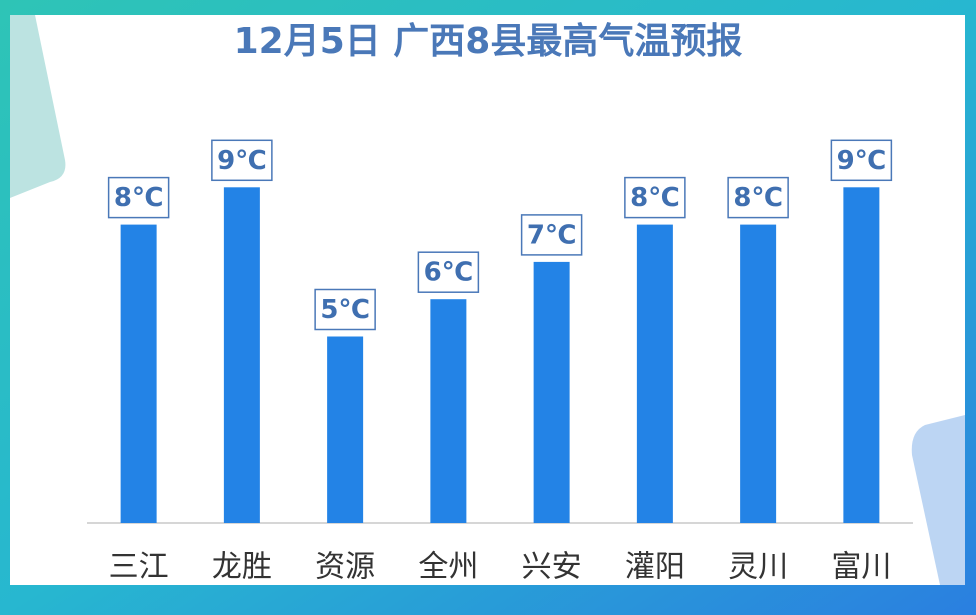 This screenshot has height=615, width=976. What do you see at coordinates (345, 567) in the screenshot?
I see `x-tick-label: 资源` at bounding box center [345, 567].